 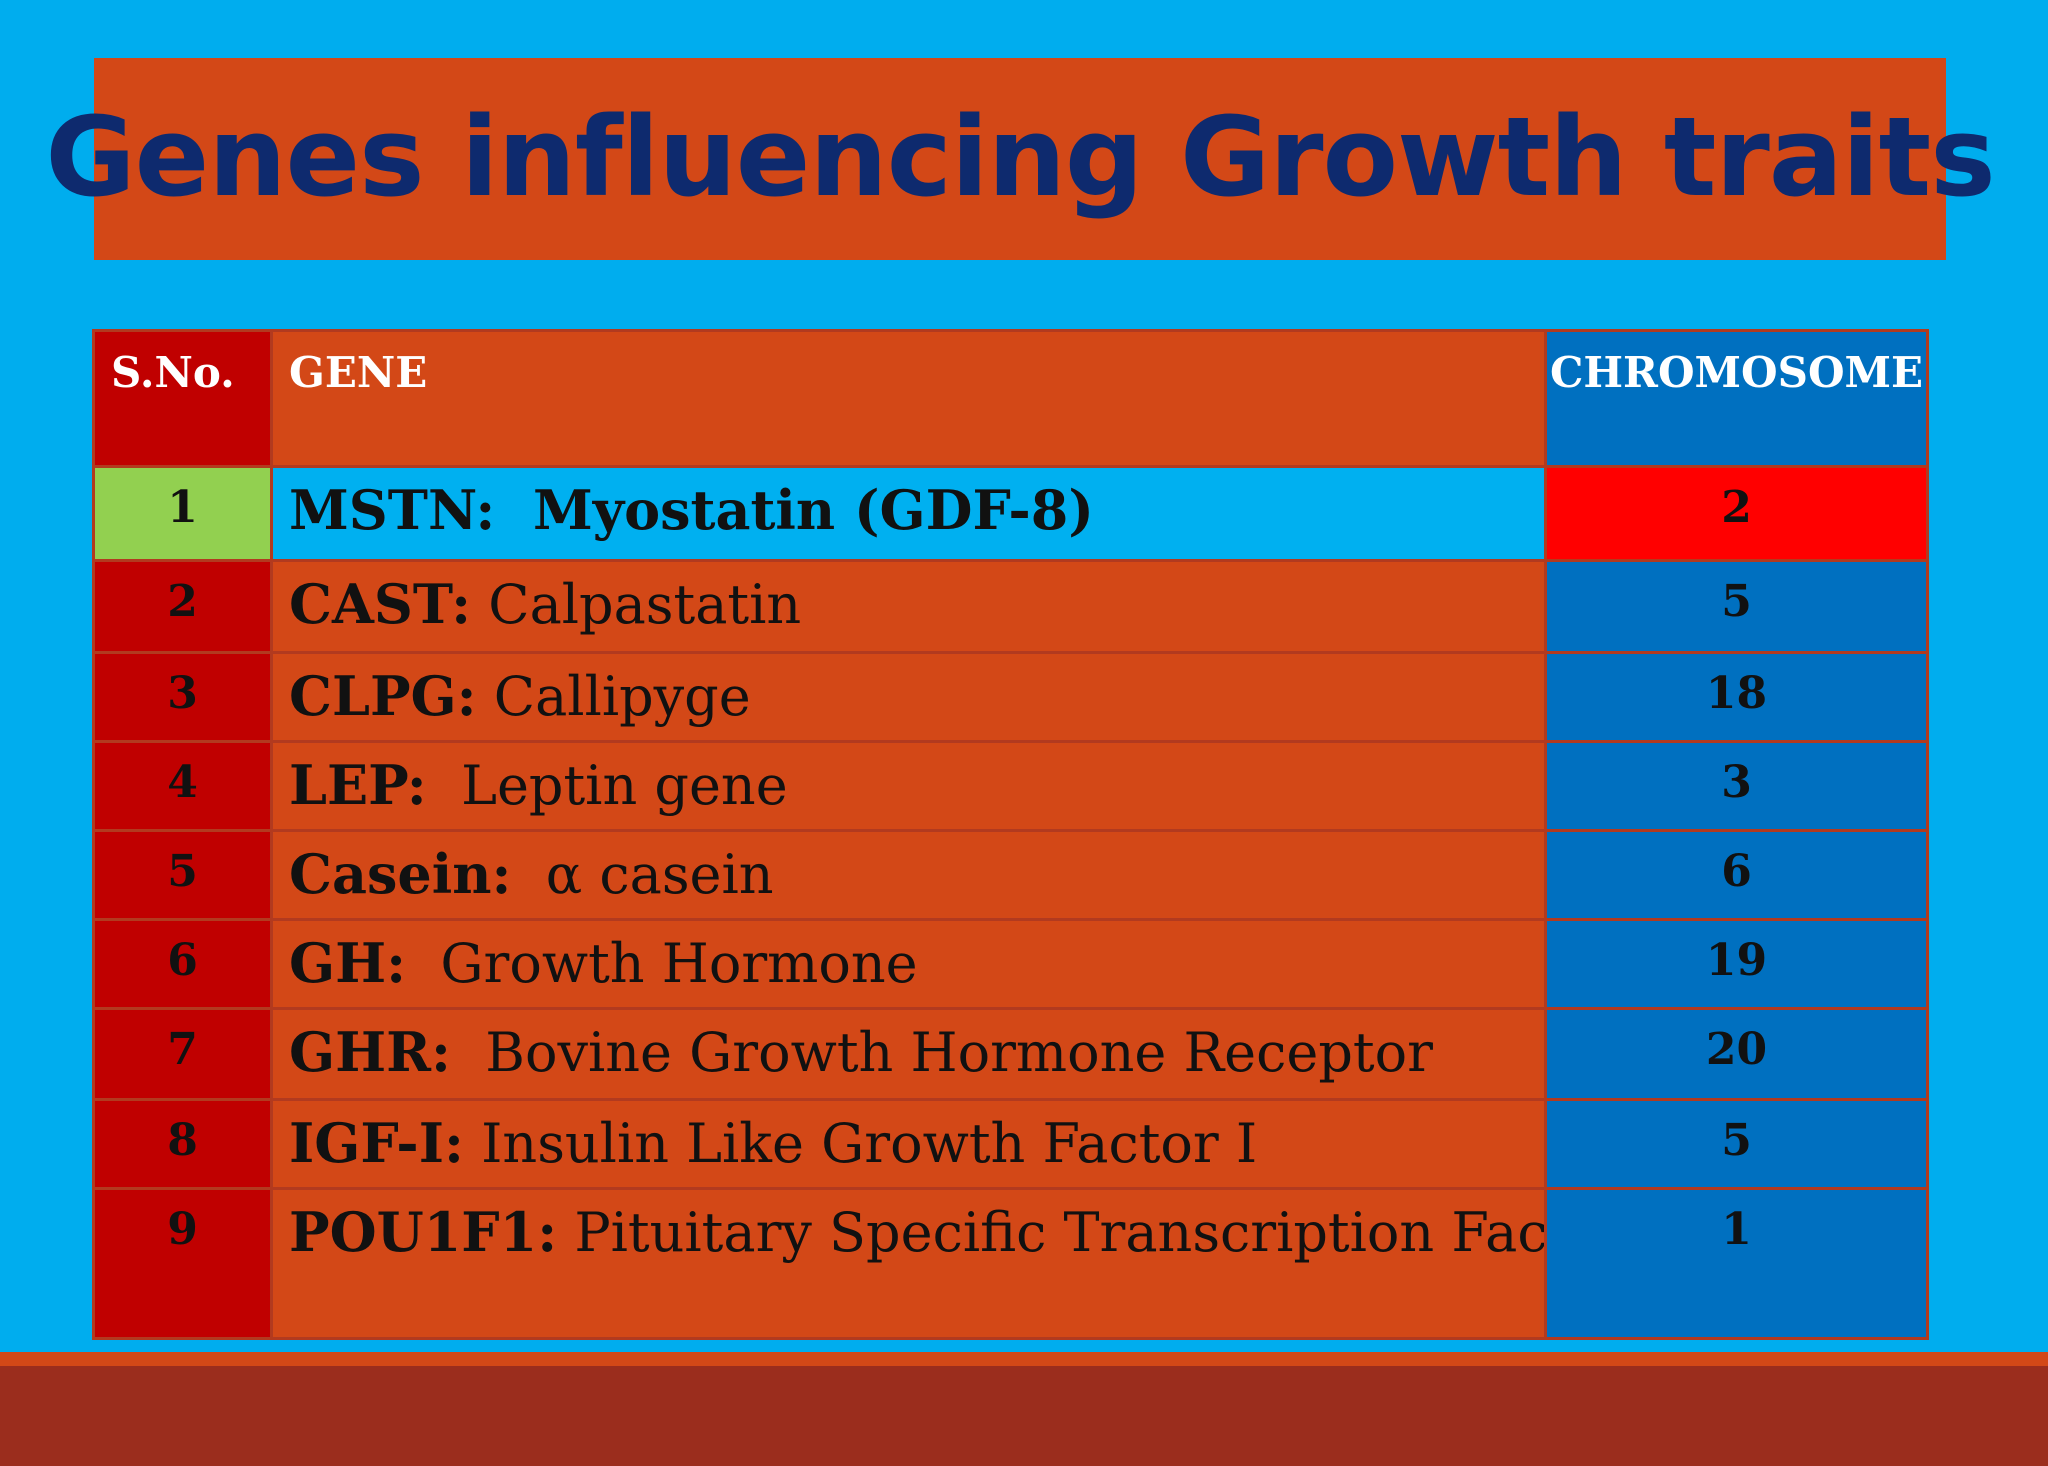 I want to click on gene-code: CLPG:, so click(x=383, y=696).